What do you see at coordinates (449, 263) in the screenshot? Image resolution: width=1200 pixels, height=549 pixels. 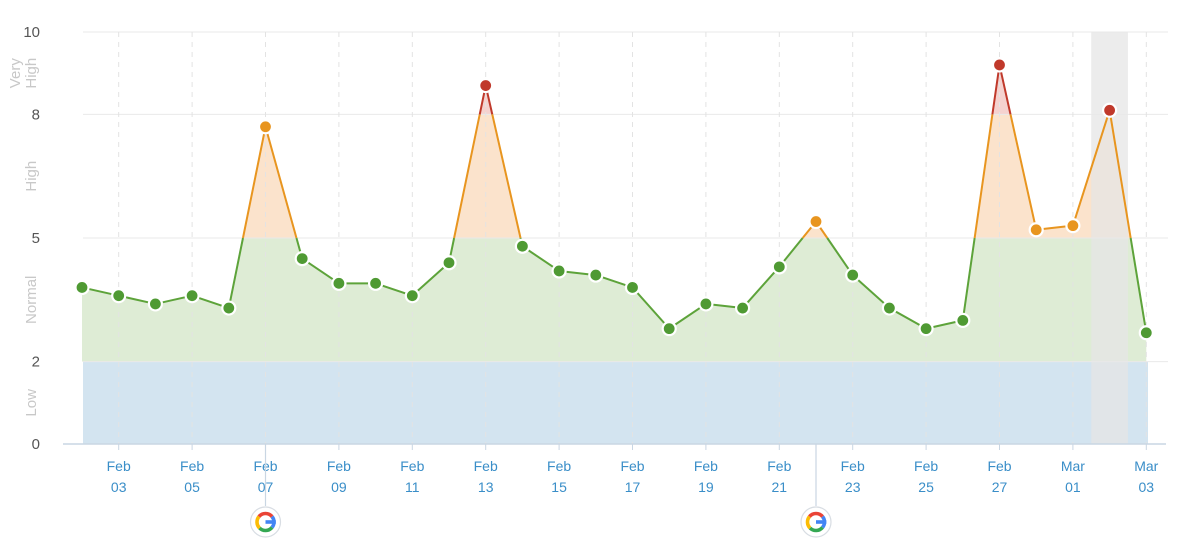 I see `data-point-normal: Feb 12` at bounding box center [449, 263].